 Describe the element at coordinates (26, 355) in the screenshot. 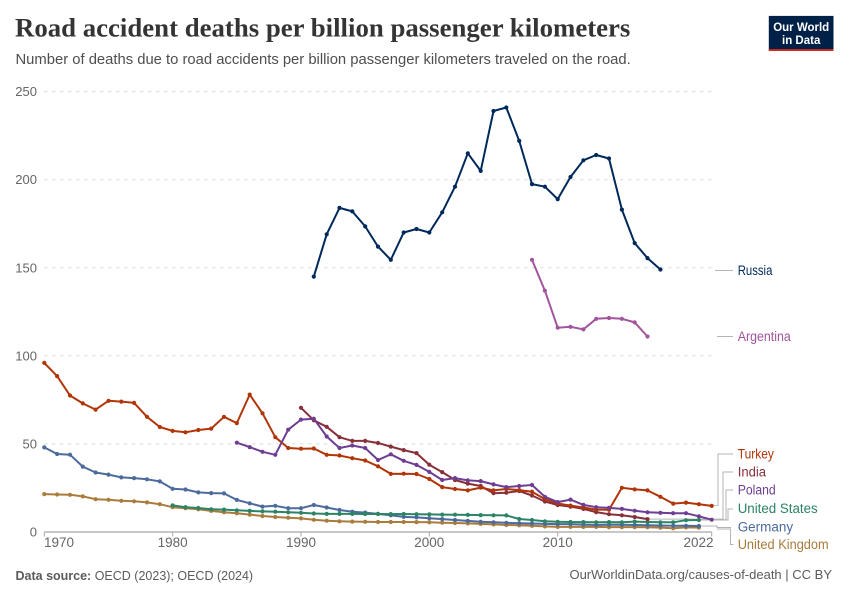

I see `svg-text: 100` at that location.